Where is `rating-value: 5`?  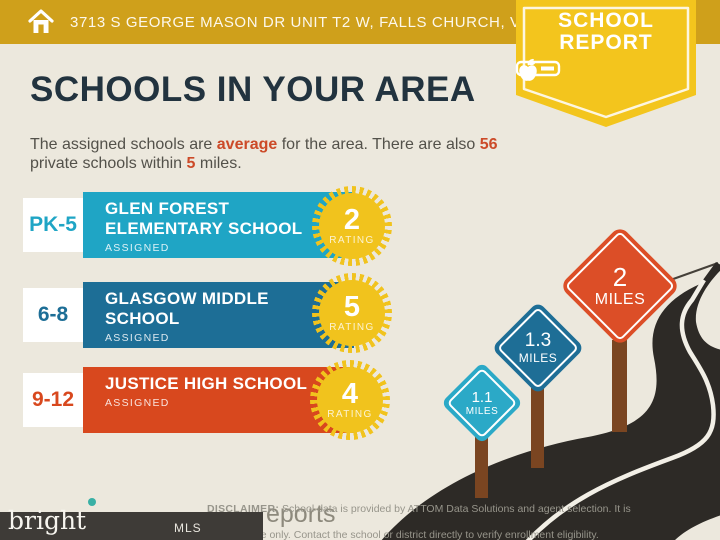 rating-value: 5 is located at coordinates (352, 307).